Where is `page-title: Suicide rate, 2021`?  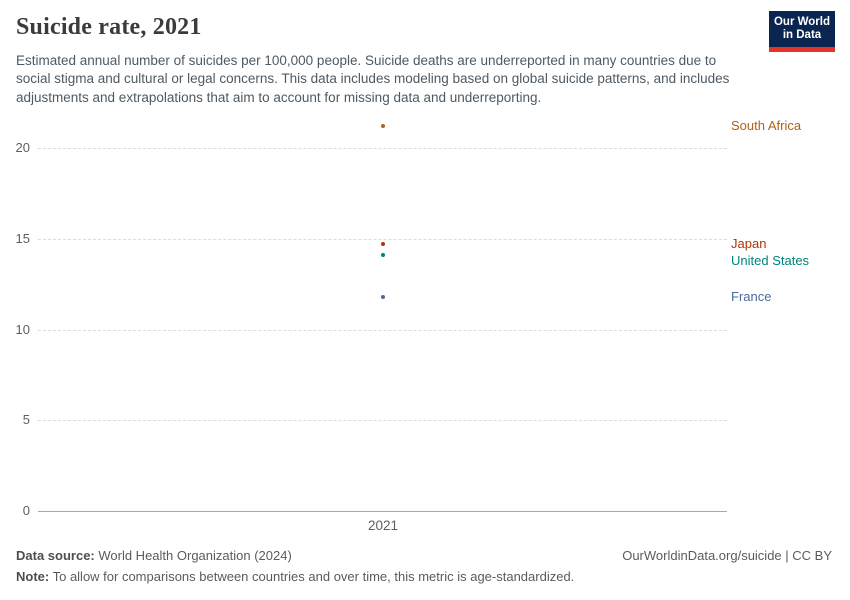
page-title: Suicide rate, 2021 is located at coordinates (109, 27).